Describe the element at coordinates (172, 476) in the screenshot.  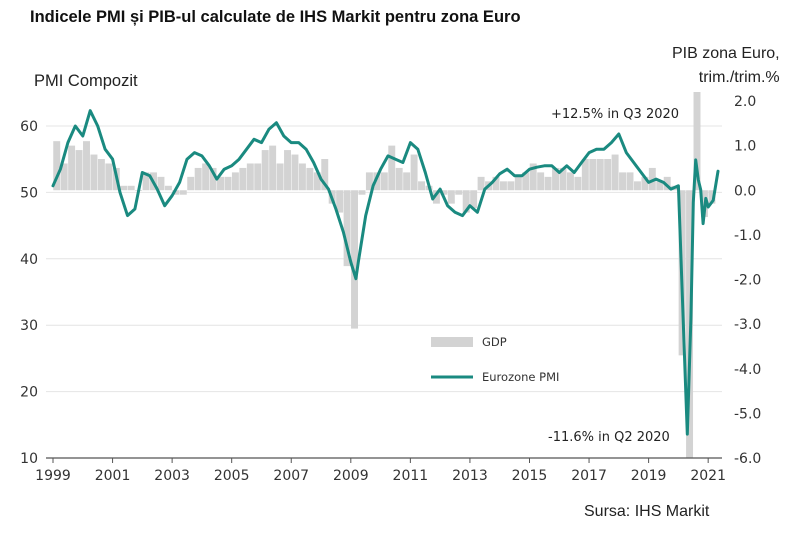
I see `x-tick-label: 2003` at that location.